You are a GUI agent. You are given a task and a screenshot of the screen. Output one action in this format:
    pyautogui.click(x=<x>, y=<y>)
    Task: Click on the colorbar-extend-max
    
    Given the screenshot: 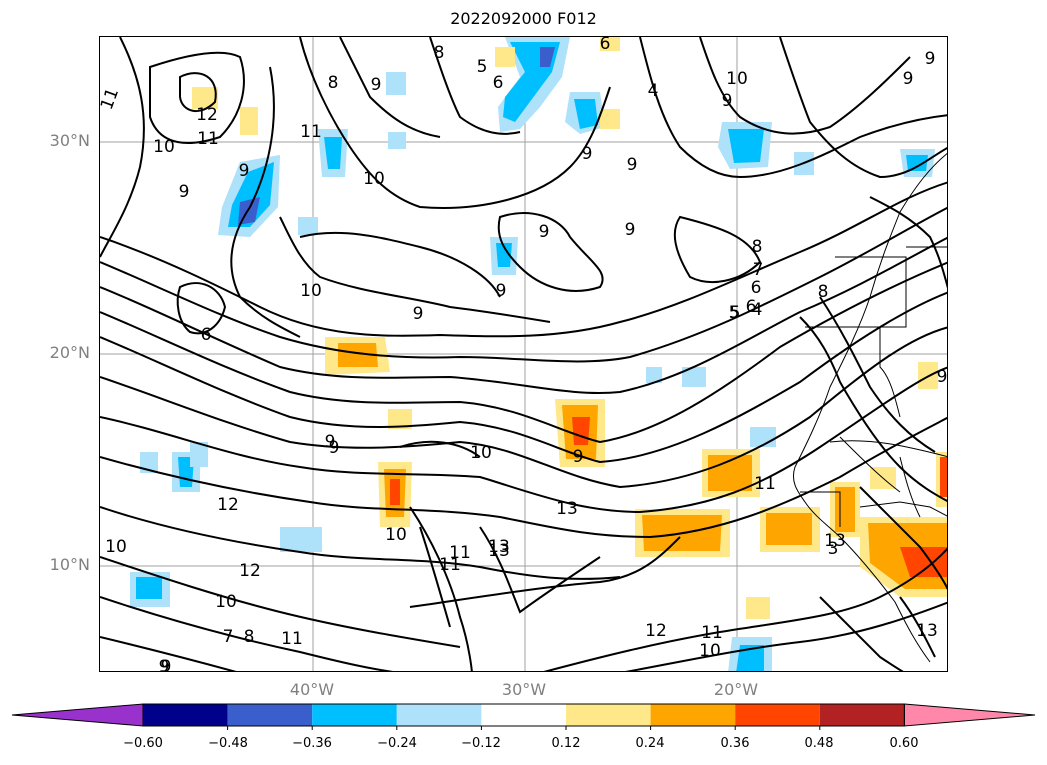 What is the action you would take?
    pyautogui.click(x=969, y=715)
    